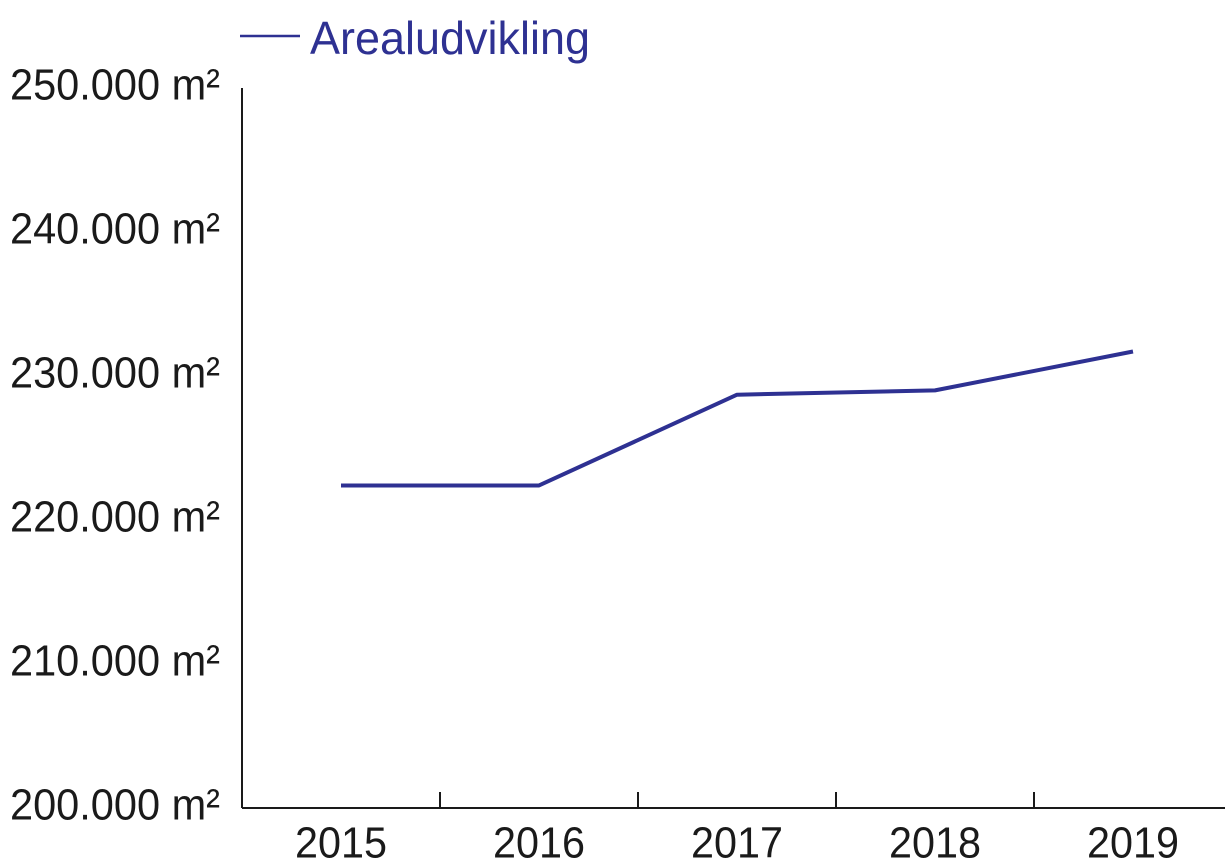 The image size is (1225, 866). I want to click on y-tick-label: 220.000 m², so click(115, 517).